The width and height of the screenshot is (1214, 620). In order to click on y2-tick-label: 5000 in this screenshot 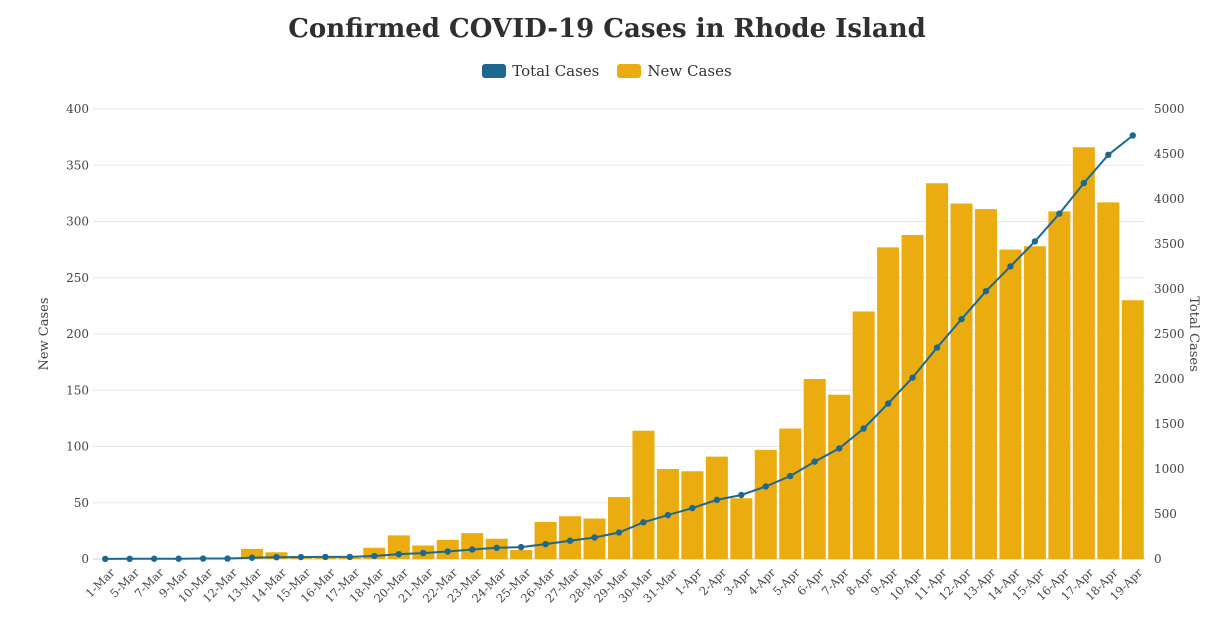, I will do `click(1169, 109)`.